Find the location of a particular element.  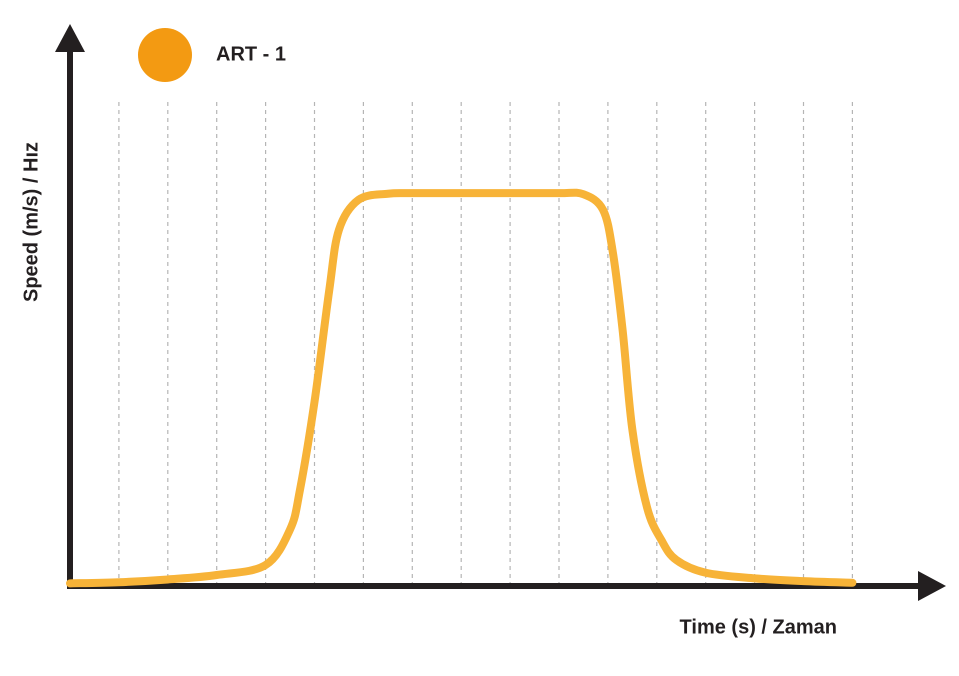

x-axis-arrow is located at coordinates (932, 586).